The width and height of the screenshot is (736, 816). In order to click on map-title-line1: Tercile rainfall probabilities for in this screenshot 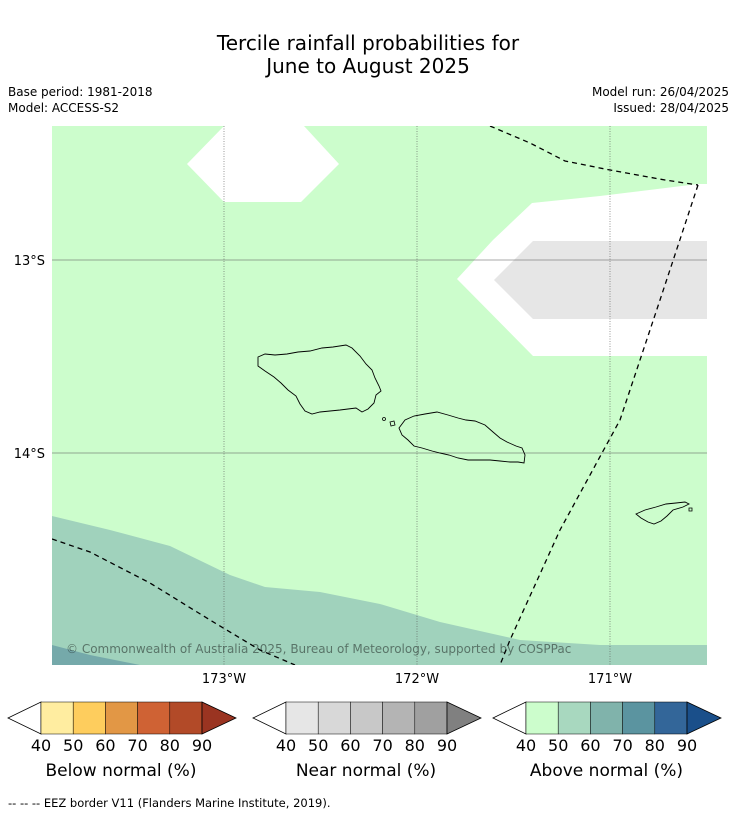, I will do `click(368, 43)`.